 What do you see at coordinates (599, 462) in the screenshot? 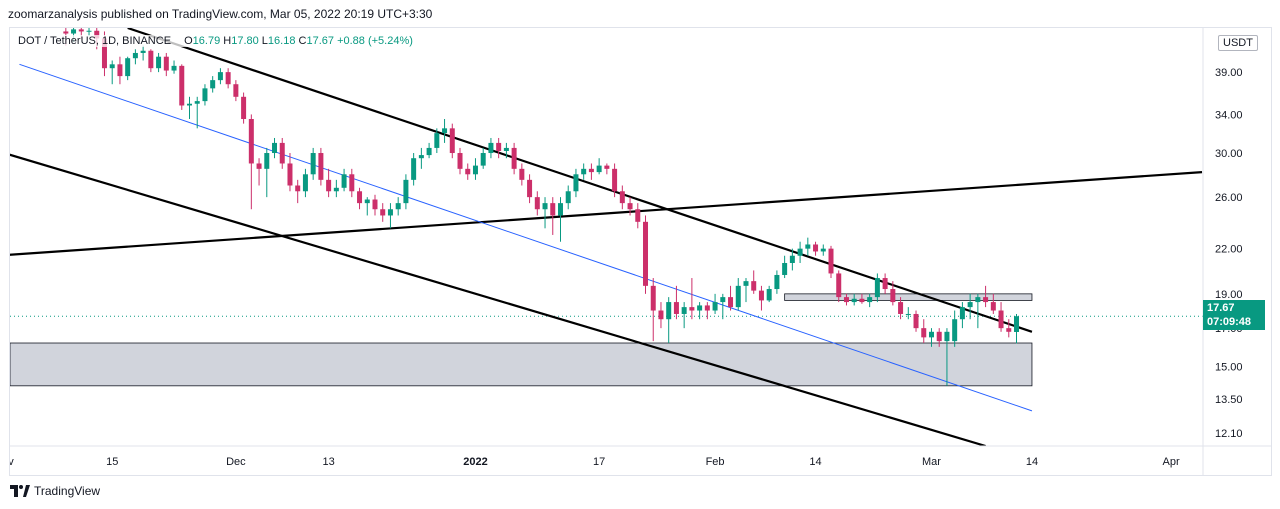
I see `x-tick-label: 17` at bounding box center [599, 462].